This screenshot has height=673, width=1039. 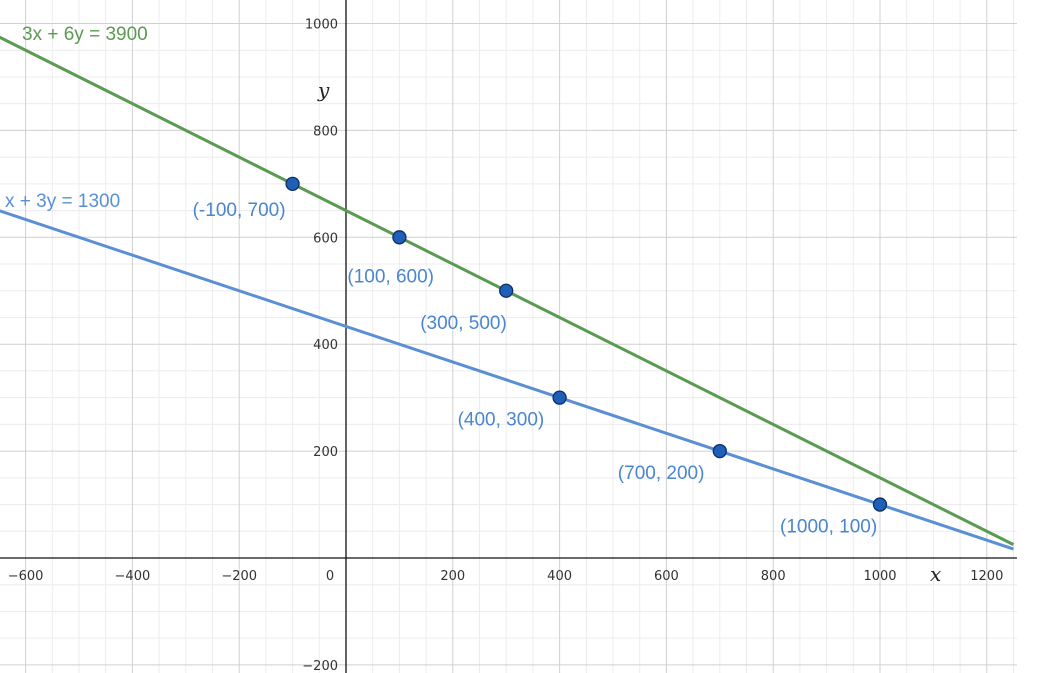 I want to click on x-tick-label: −600, so click(x=26, y=576).